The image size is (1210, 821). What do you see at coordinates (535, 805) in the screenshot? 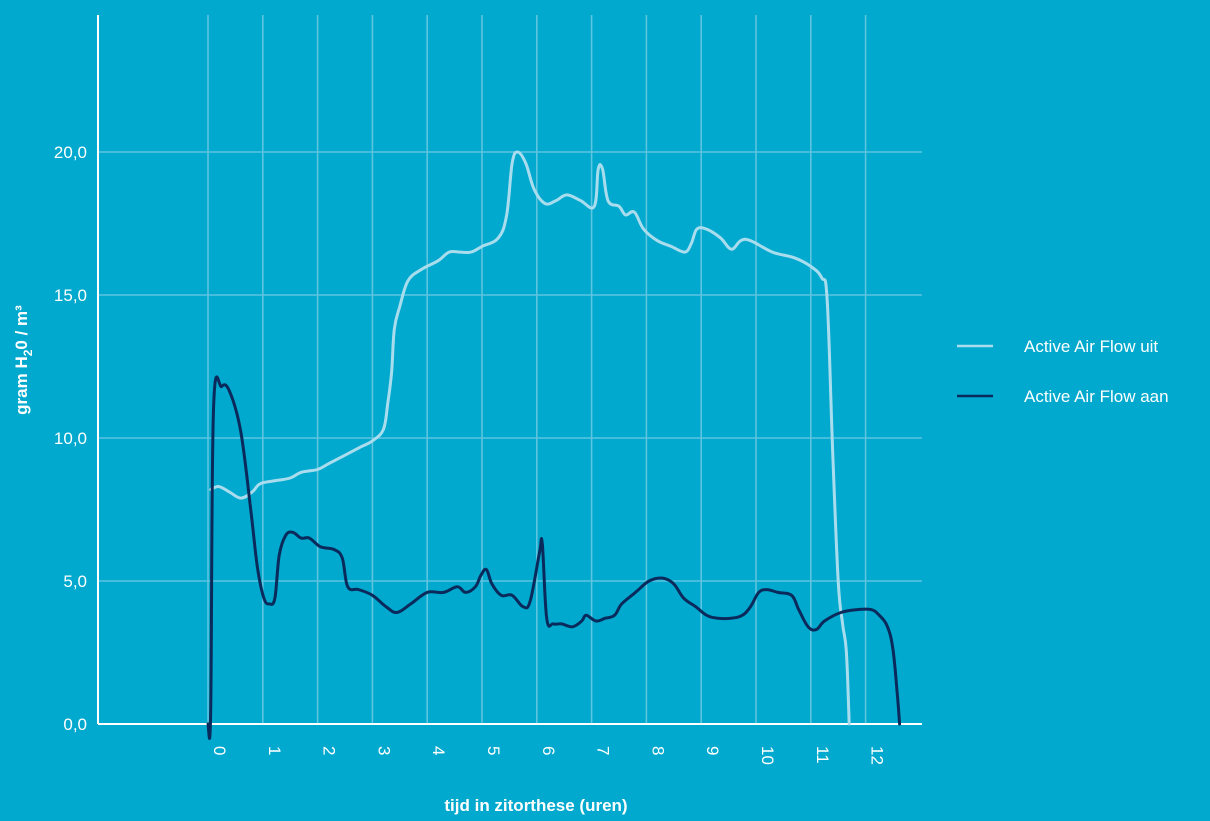
I see `x-axis-title: tijd in zitorthese (uren)` at bounding box center [535, 805].